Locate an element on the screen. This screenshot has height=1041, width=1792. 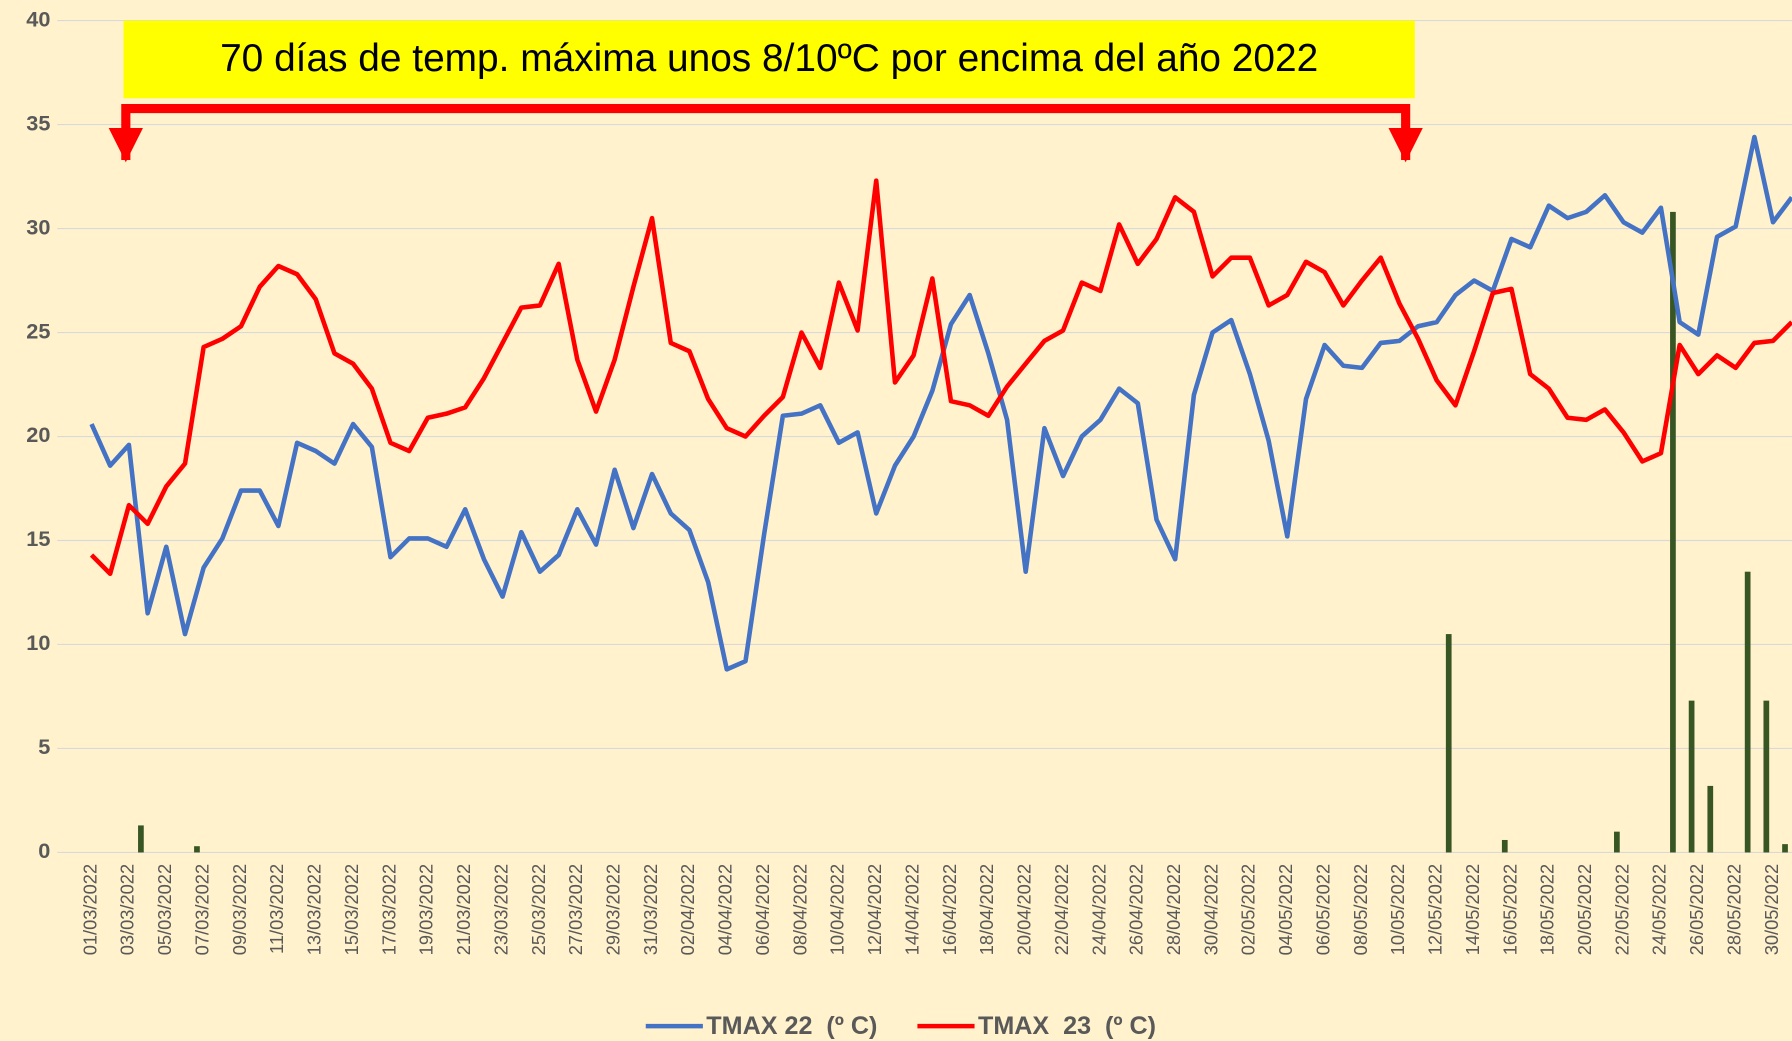
x-tick-label: 12/05/2022 is located at coordinates (1435, 909).